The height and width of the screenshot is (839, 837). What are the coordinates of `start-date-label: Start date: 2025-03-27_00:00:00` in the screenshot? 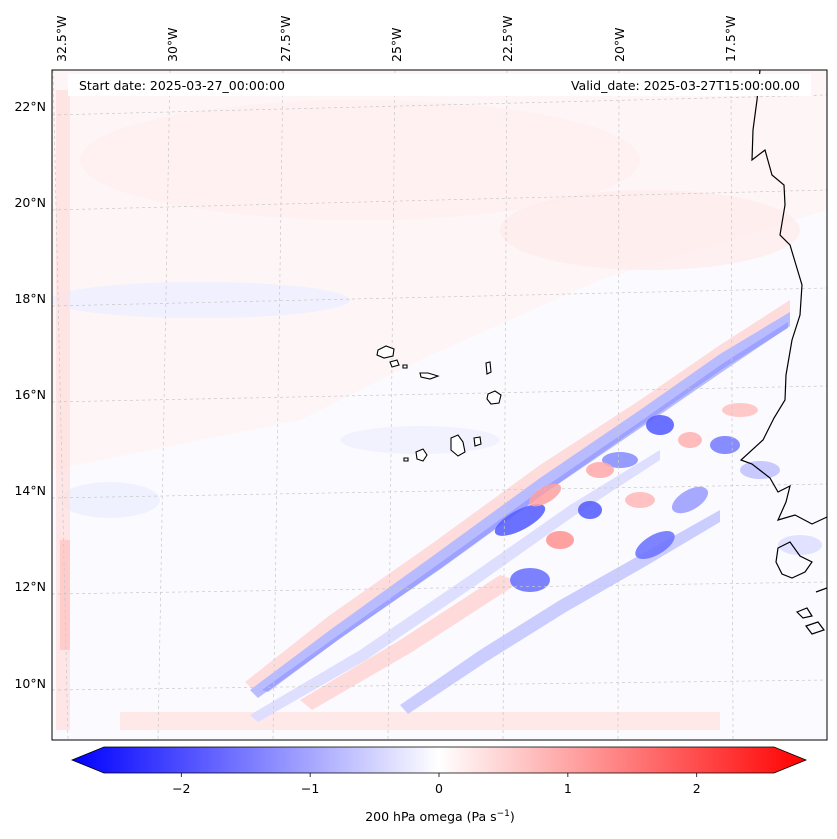 It's located at (182, 85).